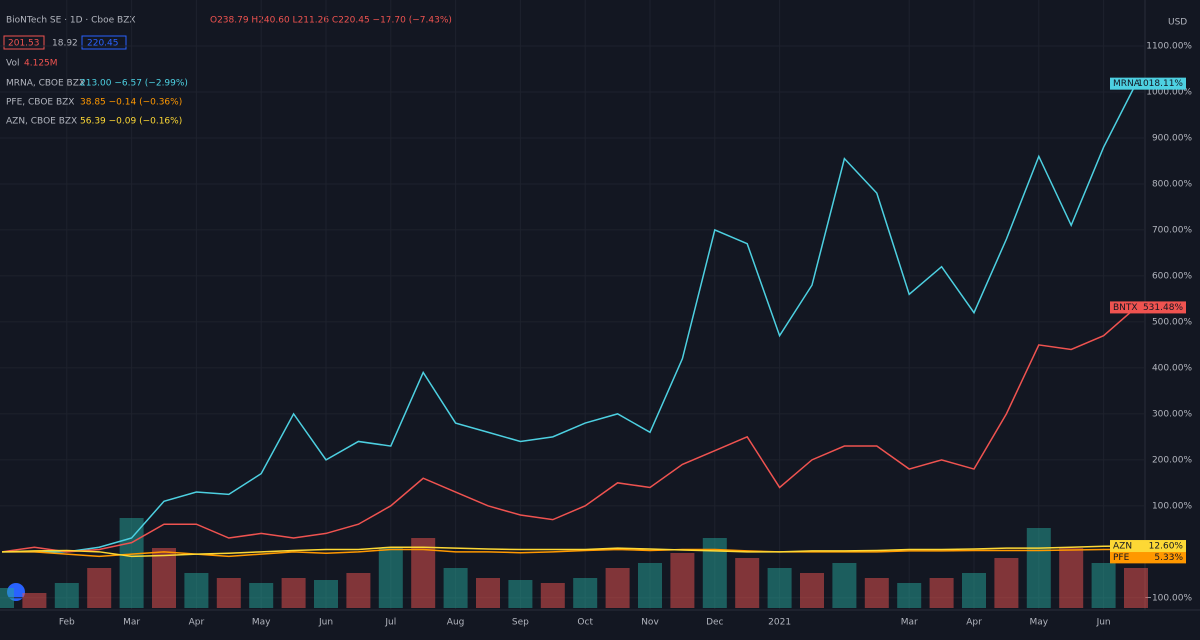 The height and width of the screenshot is (640, 1200). What do you see at coordinates (569, 551) in the screenshot?
I see `series-line` at bounding box center [569, 551].